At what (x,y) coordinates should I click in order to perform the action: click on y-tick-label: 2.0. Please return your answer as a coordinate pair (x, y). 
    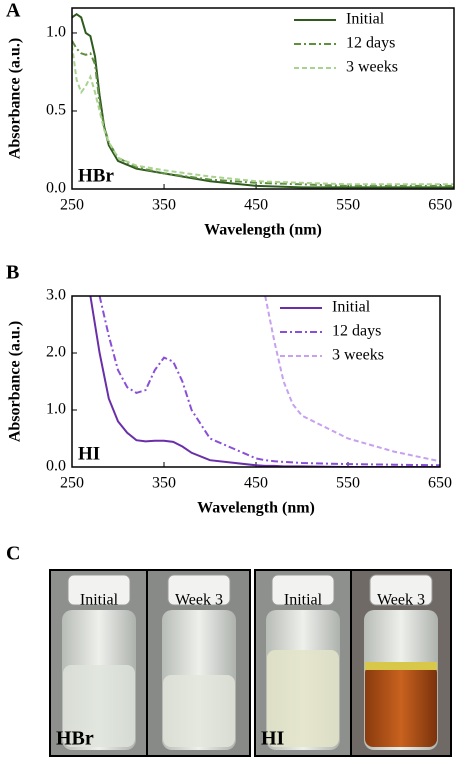
    Looking at the image, I should click on (56, 352).